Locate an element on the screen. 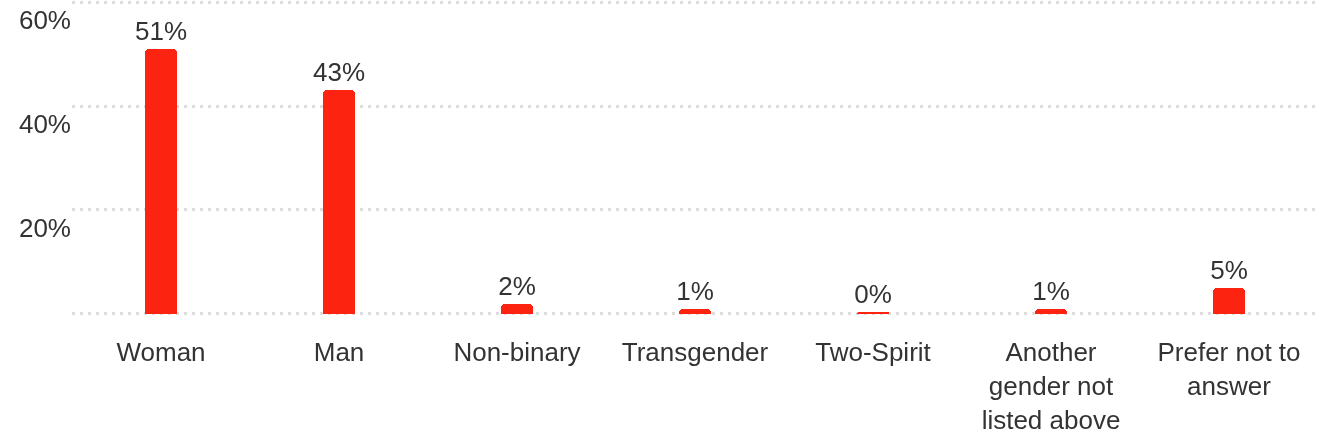  y-tick-label: 40% is located at coordinates (44, 124).